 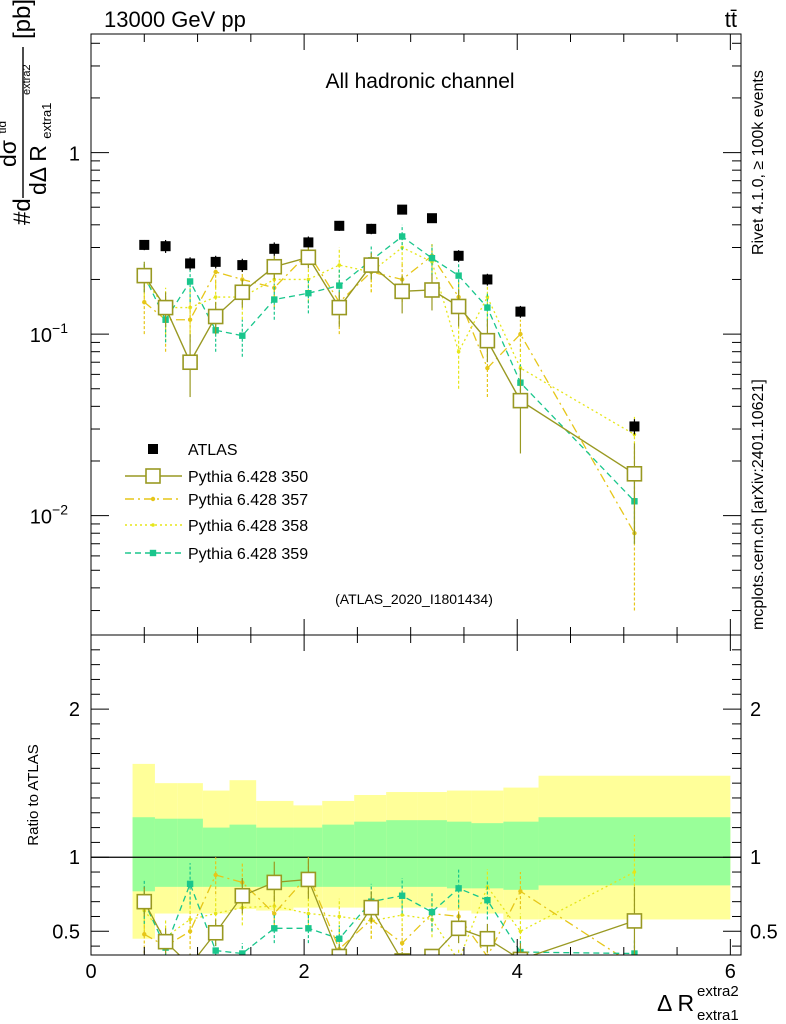 What do you see at coordinates (755, 858) in the screenshot?
I see `ratio-y-tick-label-right: 1` at bounding box center [755, 858].